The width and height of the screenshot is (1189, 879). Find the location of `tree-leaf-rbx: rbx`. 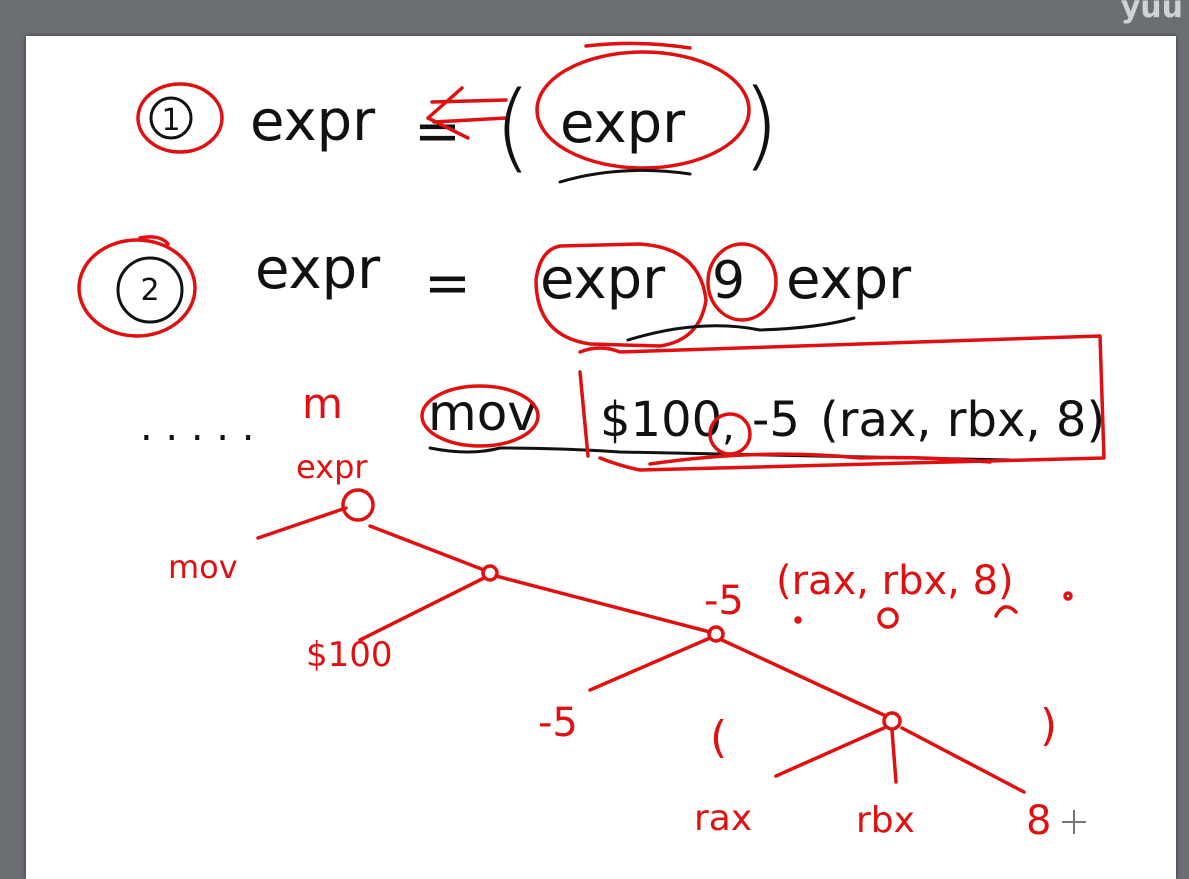

tree-leaf-rbx: rbx is located at coordinates (885, 820).